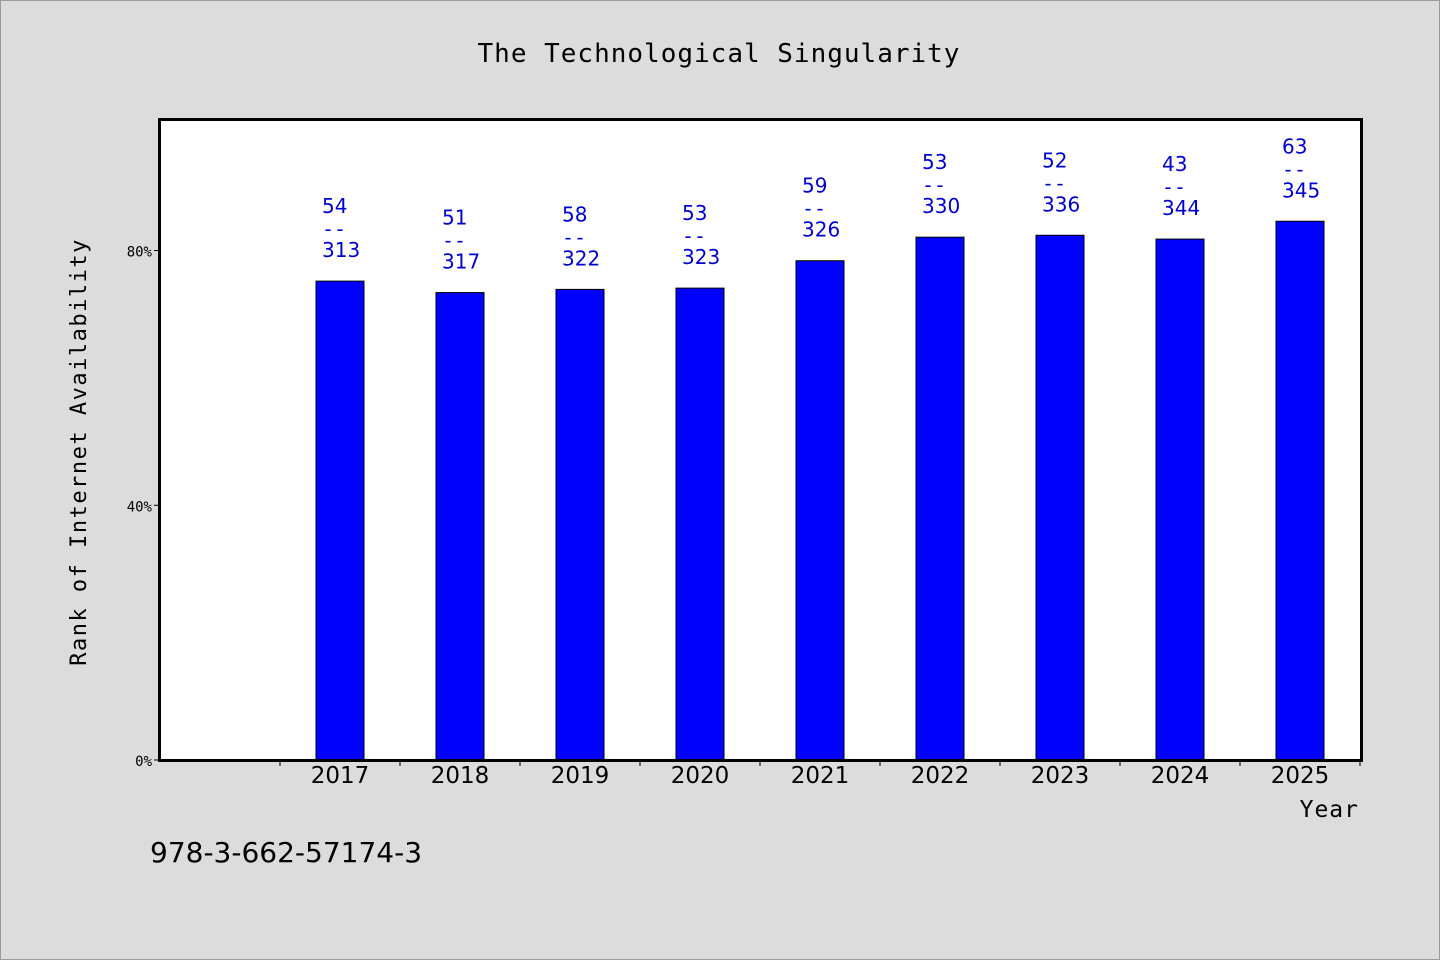 This screenshot has height=960, width=1440. I want to click on bar-2024, so click(1180, 499).